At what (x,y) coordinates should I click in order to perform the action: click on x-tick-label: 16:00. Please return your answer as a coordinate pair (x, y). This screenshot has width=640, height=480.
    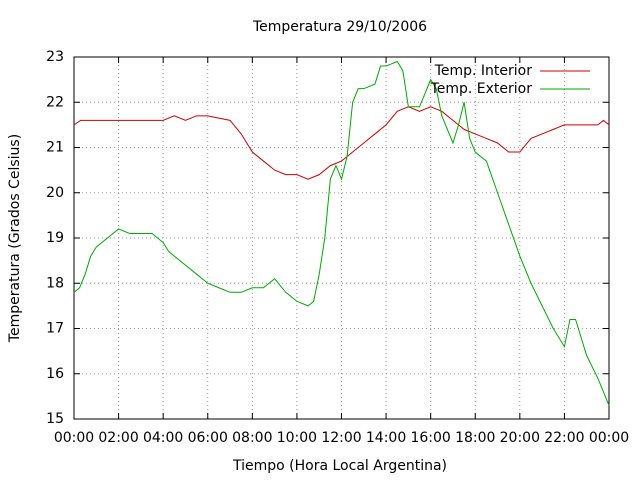
    Looking at the image, I should click on (430, 438).